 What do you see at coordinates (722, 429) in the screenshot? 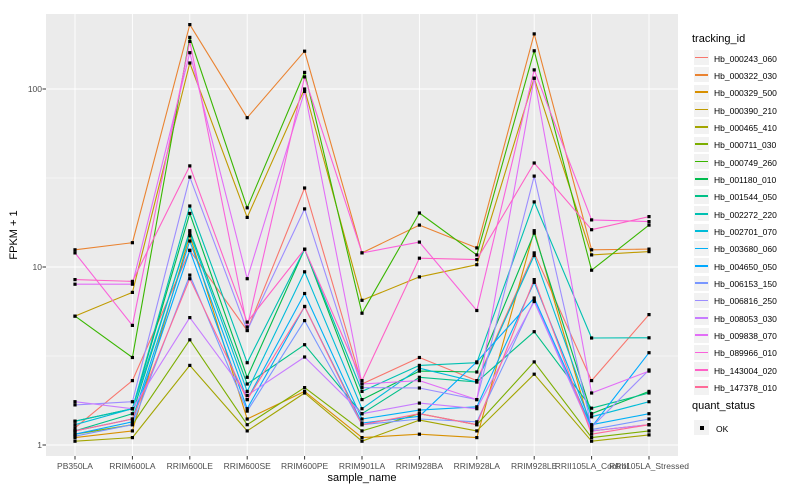
I see `legend-quant-ok-label: OK` at bounding box center [722, 429].